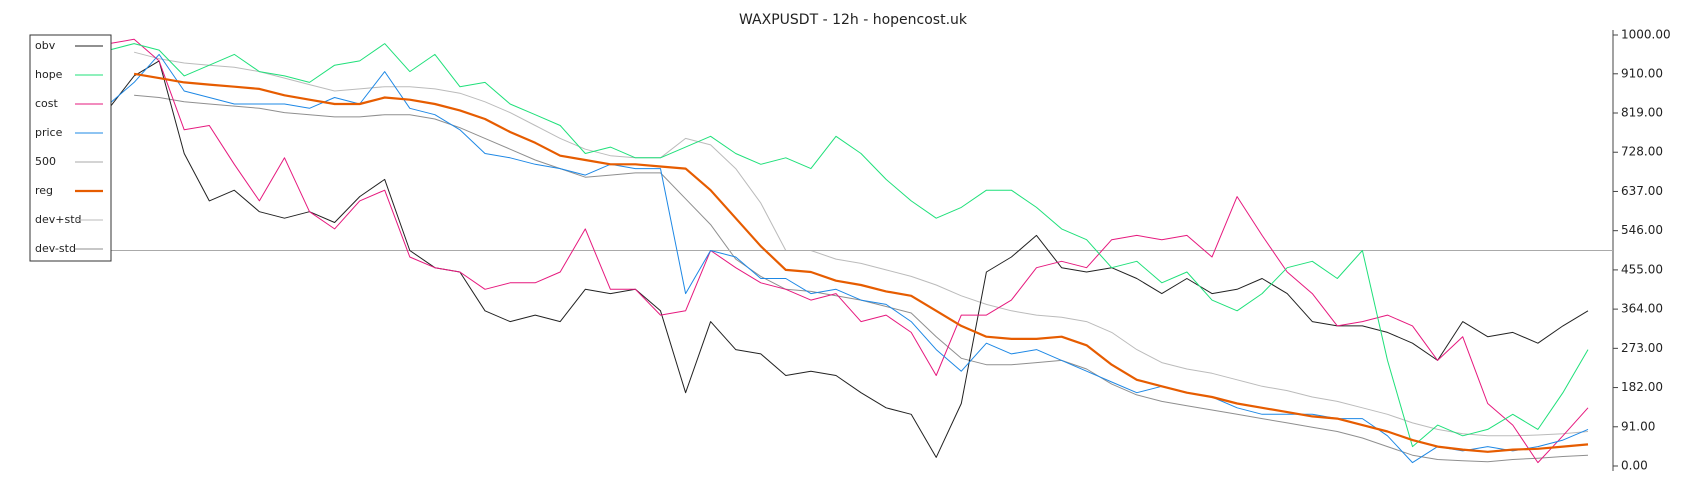  I want to click on legend-box, so click(70, 148).